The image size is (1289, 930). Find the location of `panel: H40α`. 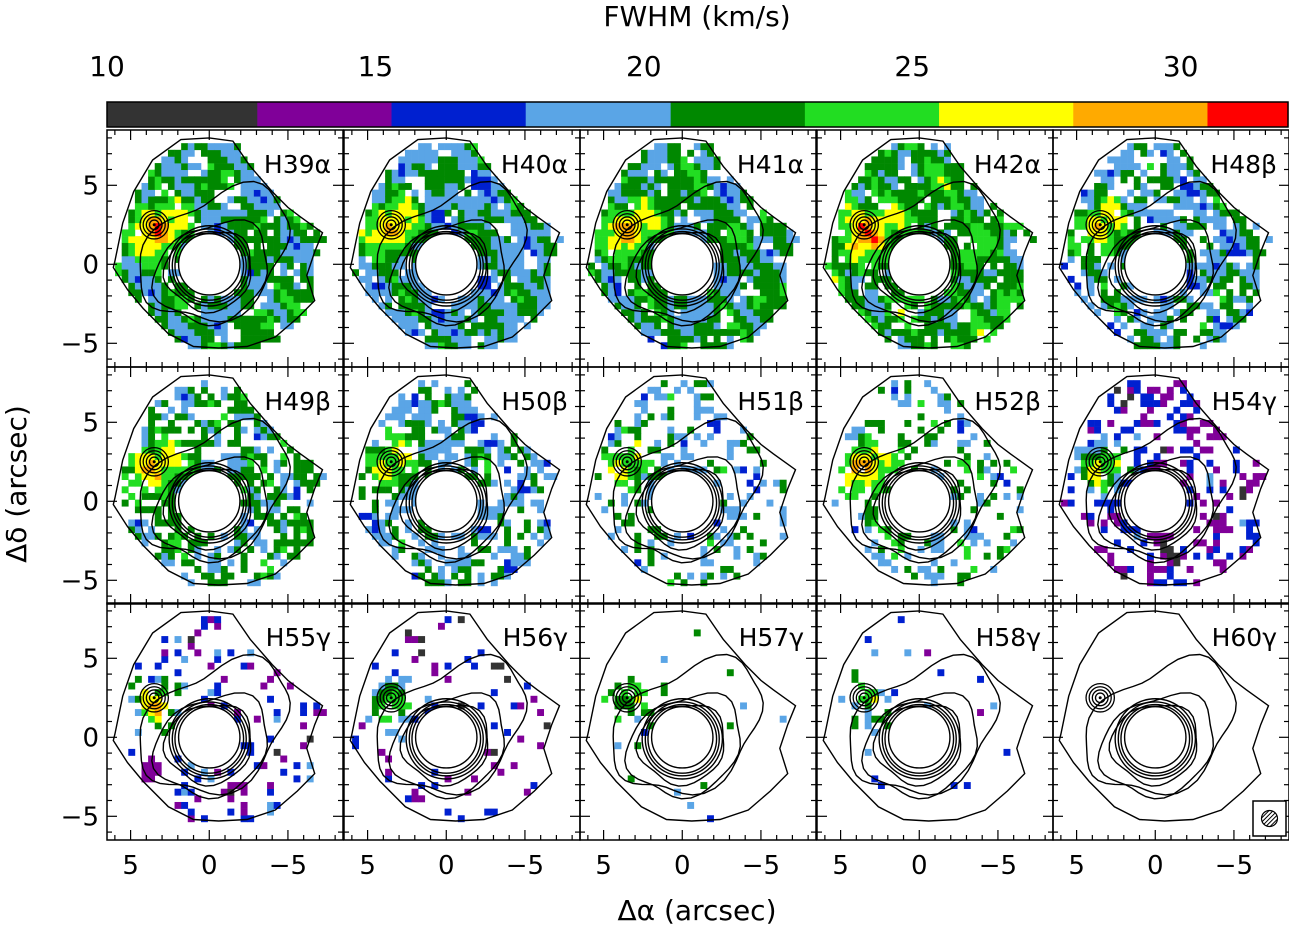

panel: H40α is located at coordinates (462, 248).